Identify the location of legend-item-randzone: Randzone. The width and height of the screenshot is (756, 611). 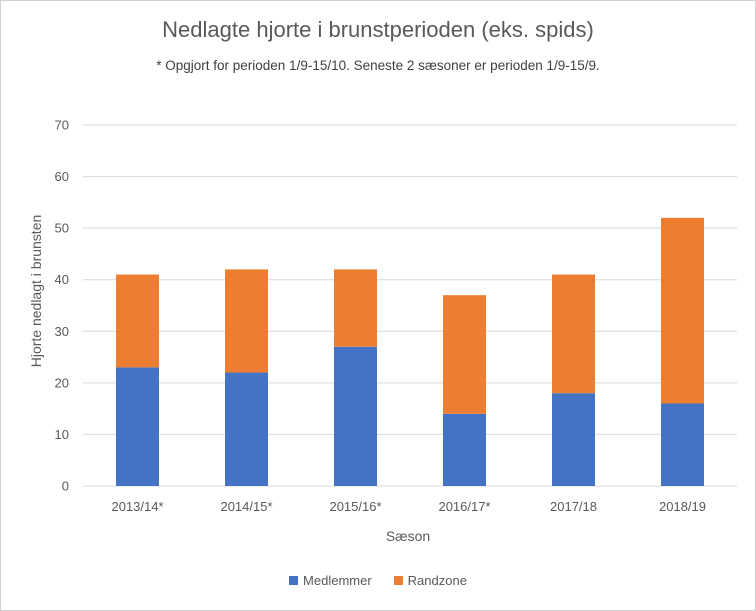
(430, 580).